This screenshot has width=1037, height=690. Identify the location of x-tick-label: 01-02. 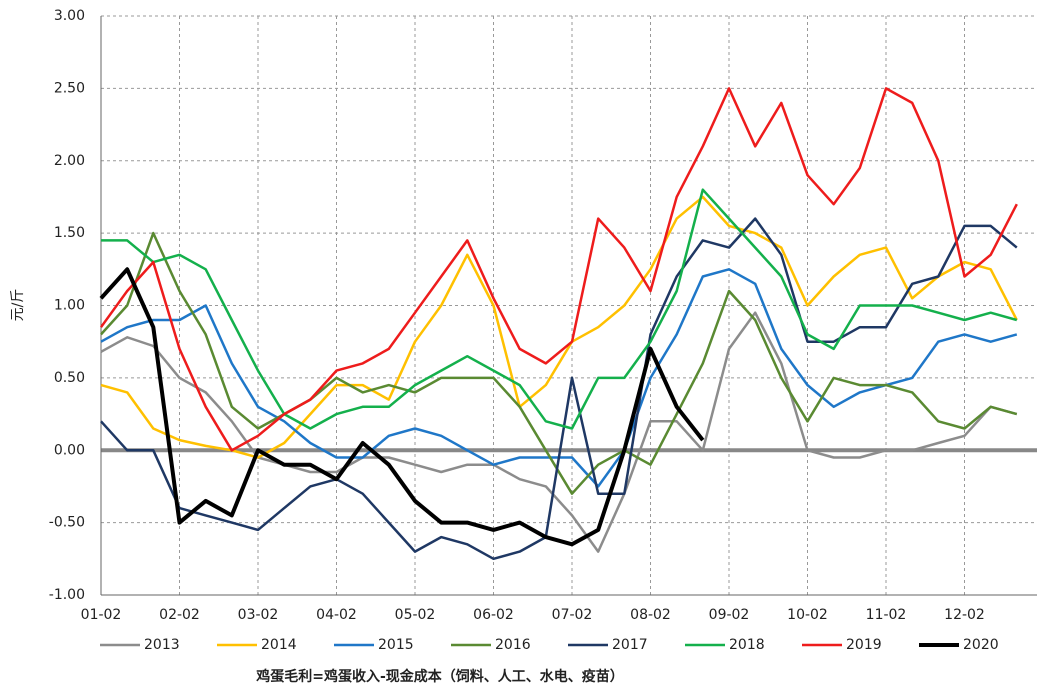
(101, 615).